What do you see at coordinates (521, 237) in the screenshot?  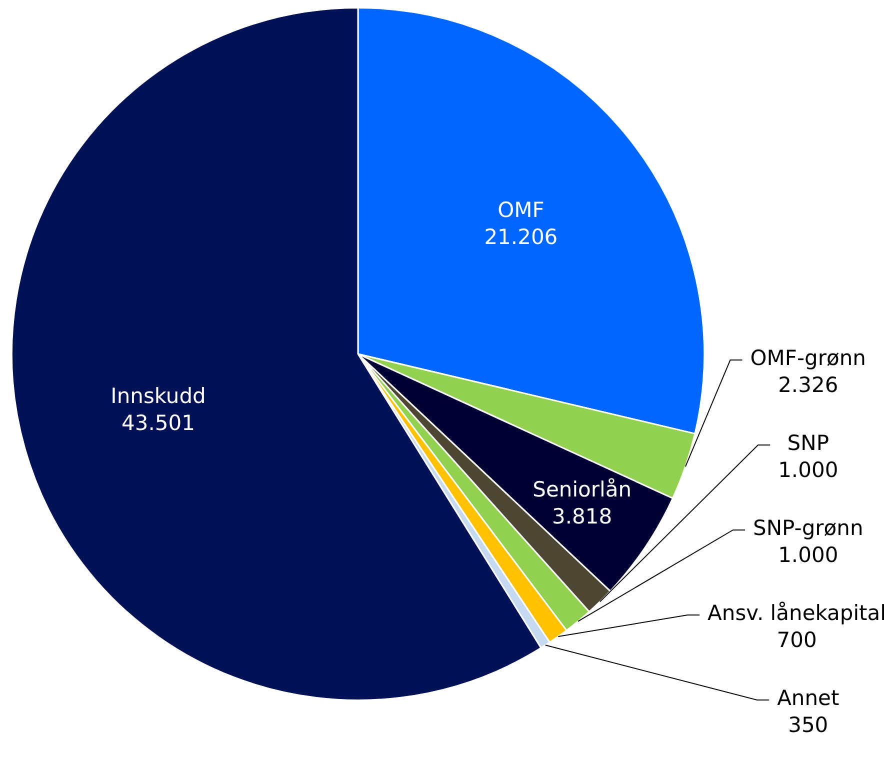 I see `data-label: 21.206` at bounding box center [521, 237].